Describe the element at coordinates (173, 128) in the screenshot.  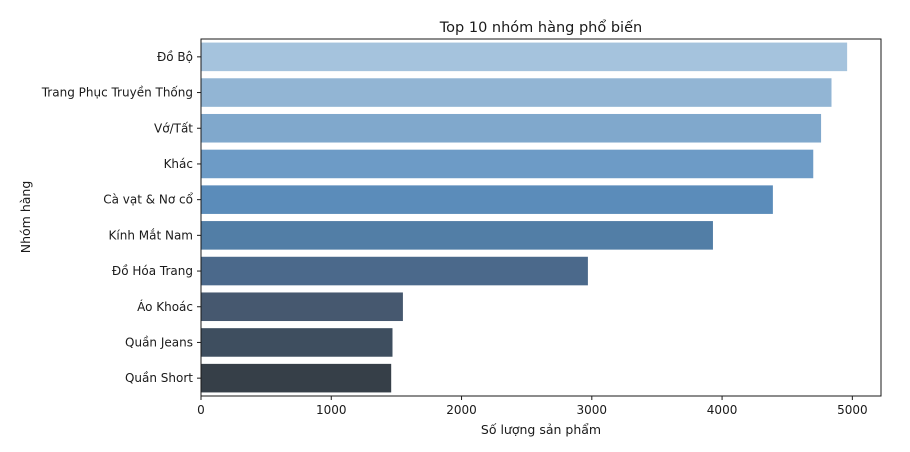
I see `y-tick-label: Vớ/Tất` at that location.